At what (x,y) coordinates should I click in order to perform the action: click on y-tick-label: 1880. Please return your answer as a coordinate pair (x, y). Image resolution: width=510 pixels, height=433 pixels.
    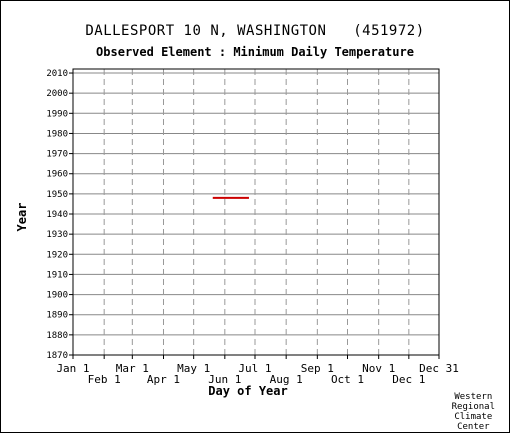
    Looking at the image, I should click on (57, 336).